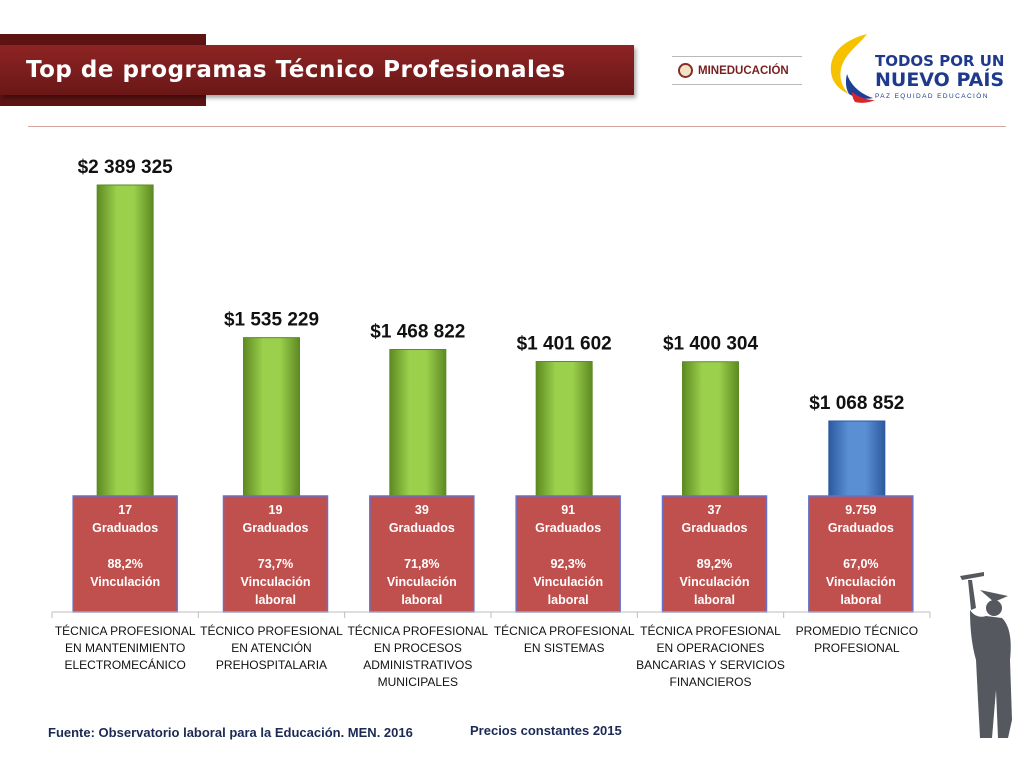 The image size is (1024, 768). What do you see at coordinates (124, 564) in the screenshot?
I see `annotation-line: 88,2%` at bounding box center [124, 564].